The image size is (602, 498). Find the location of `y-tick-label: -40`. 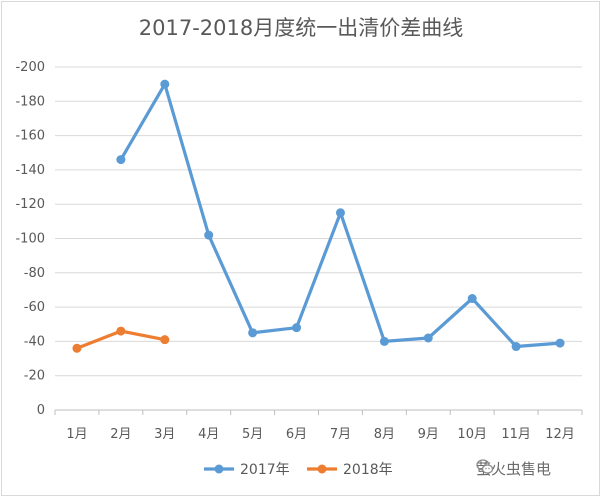

y-tick-label: -40 is located at coordinates (34, 341).